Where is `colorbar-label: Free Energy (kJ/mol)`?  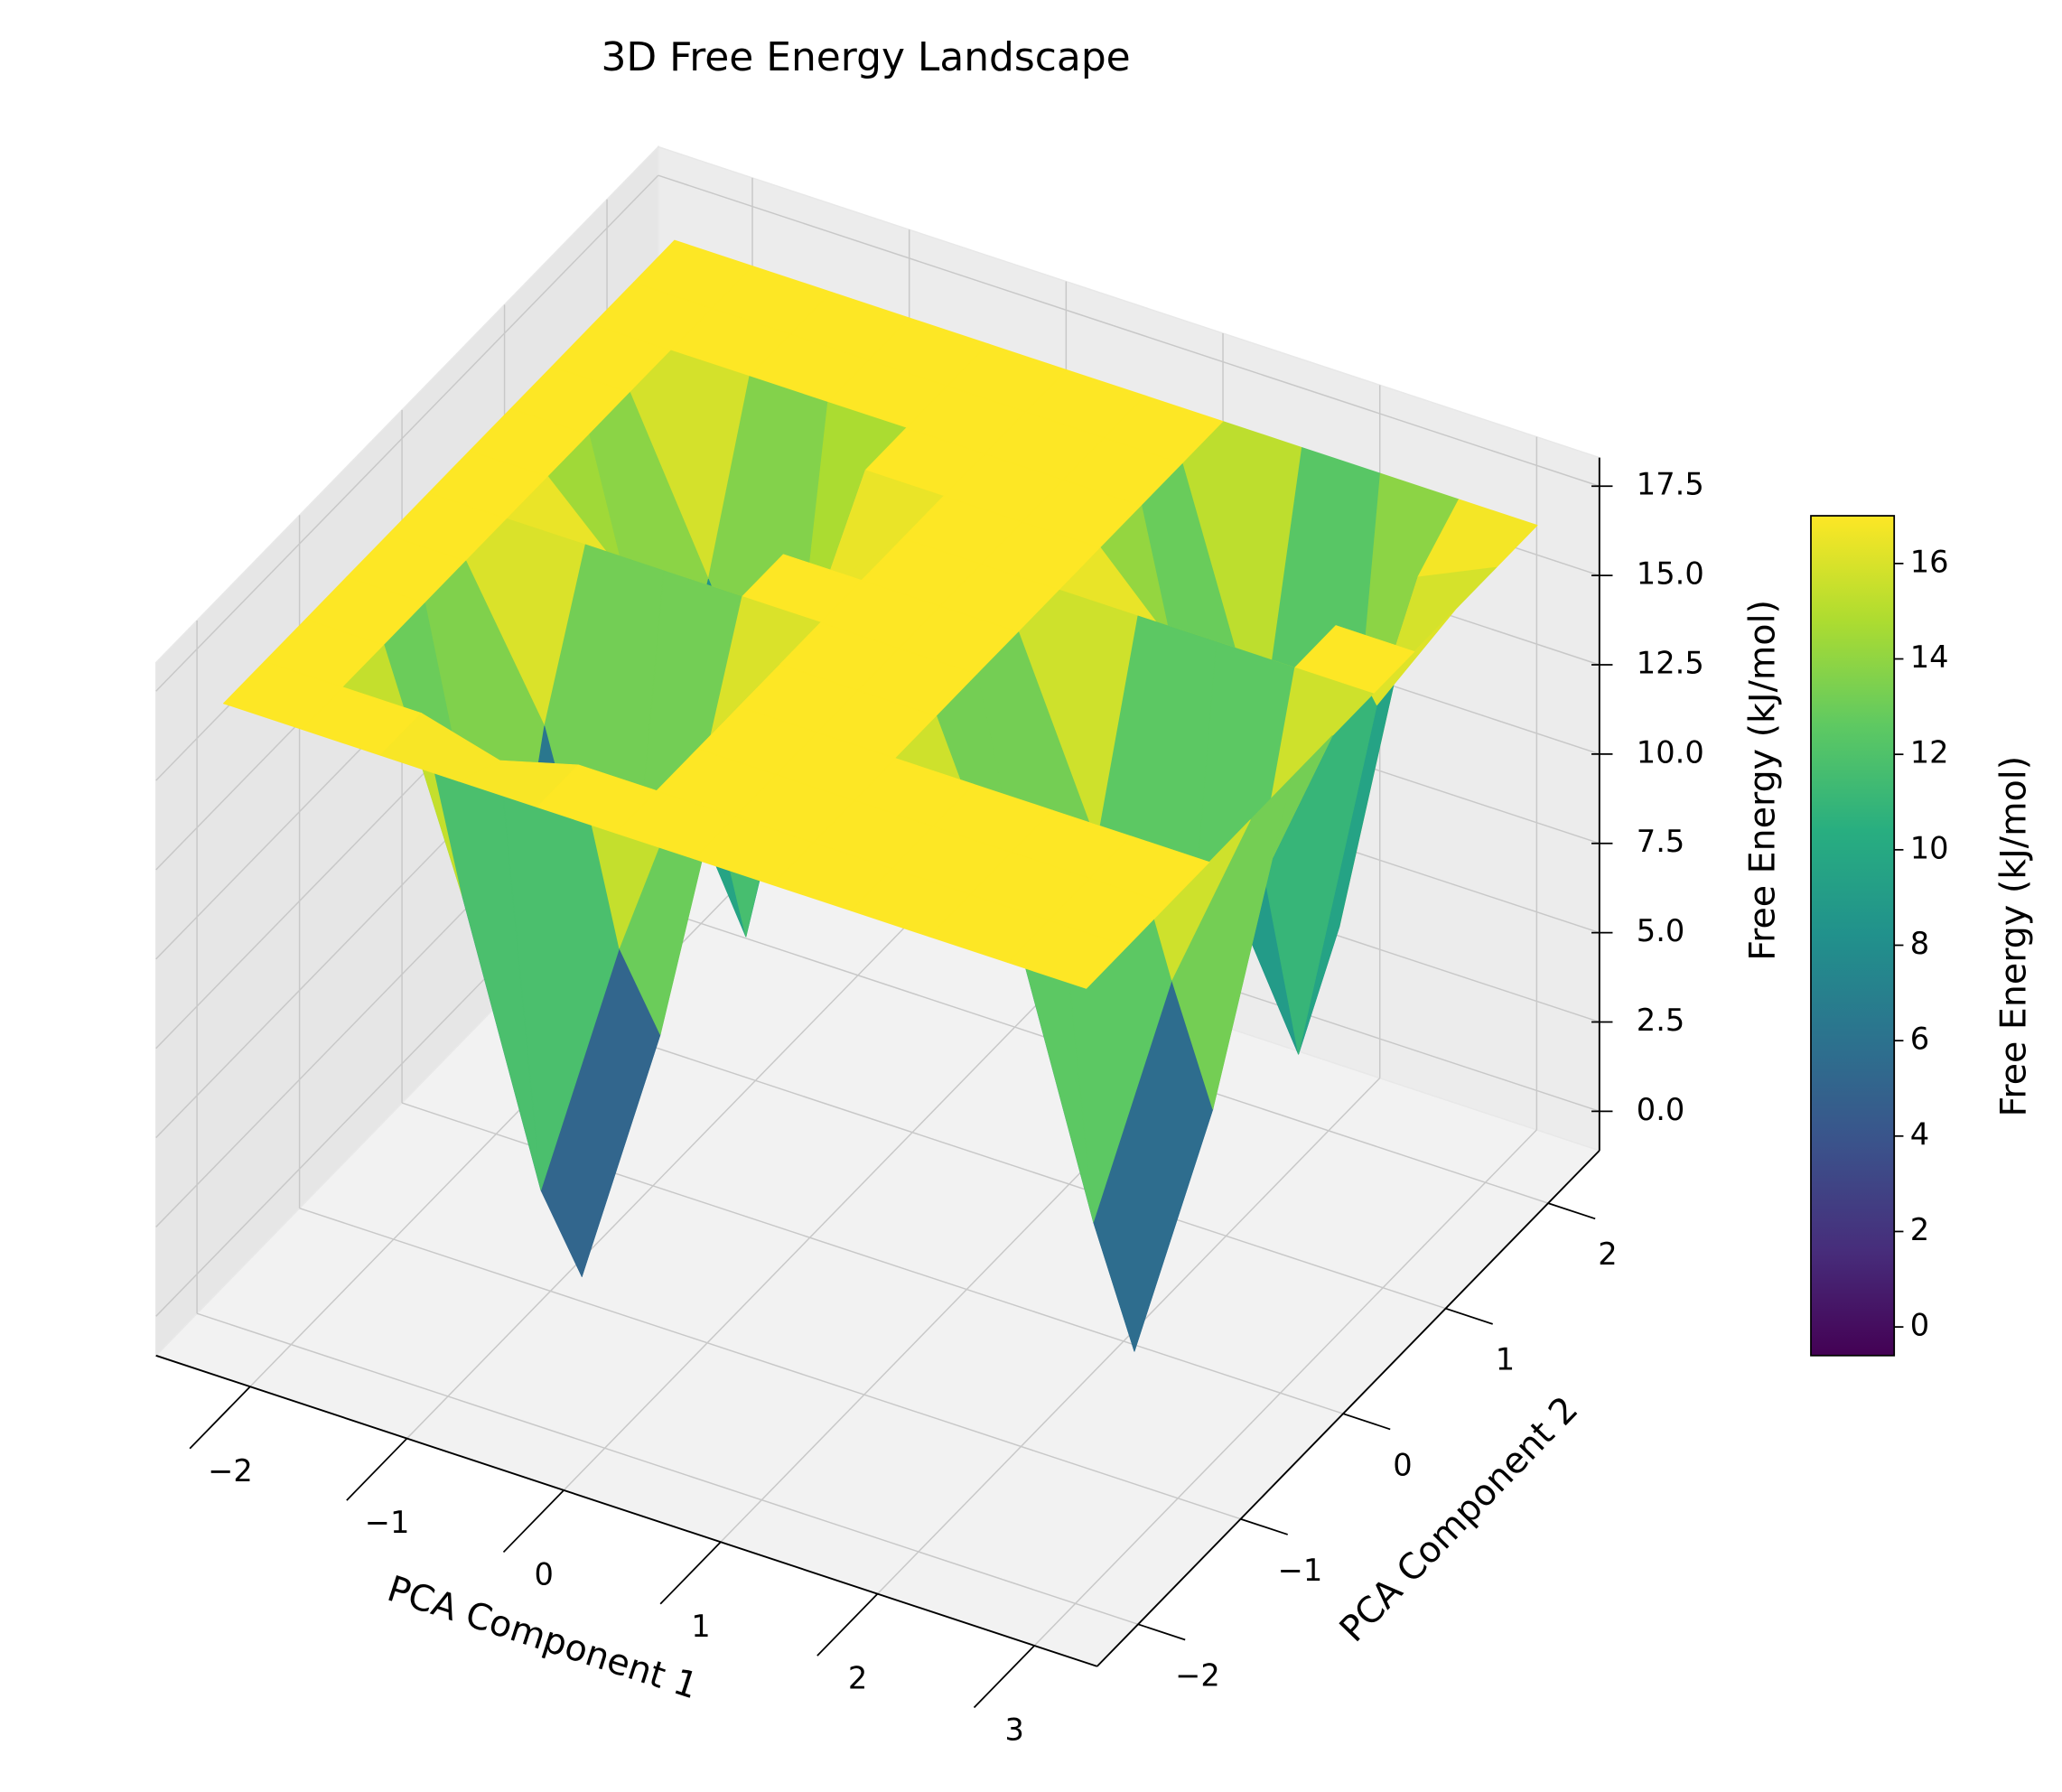
colorbar-label: Free Energy (kJ/mol) is located at coordinates (2013, 936).